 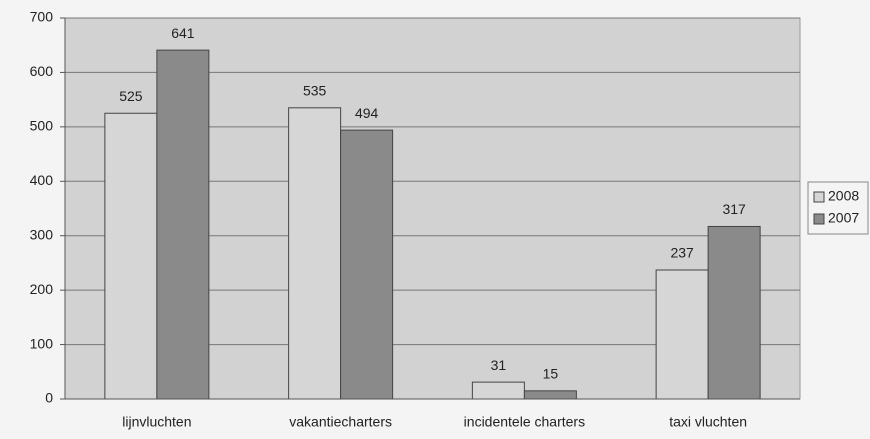 What do you see at coordinates (183, 33) in the screenshot?
I see `data-label: 641` at bounding box center [183, 33].